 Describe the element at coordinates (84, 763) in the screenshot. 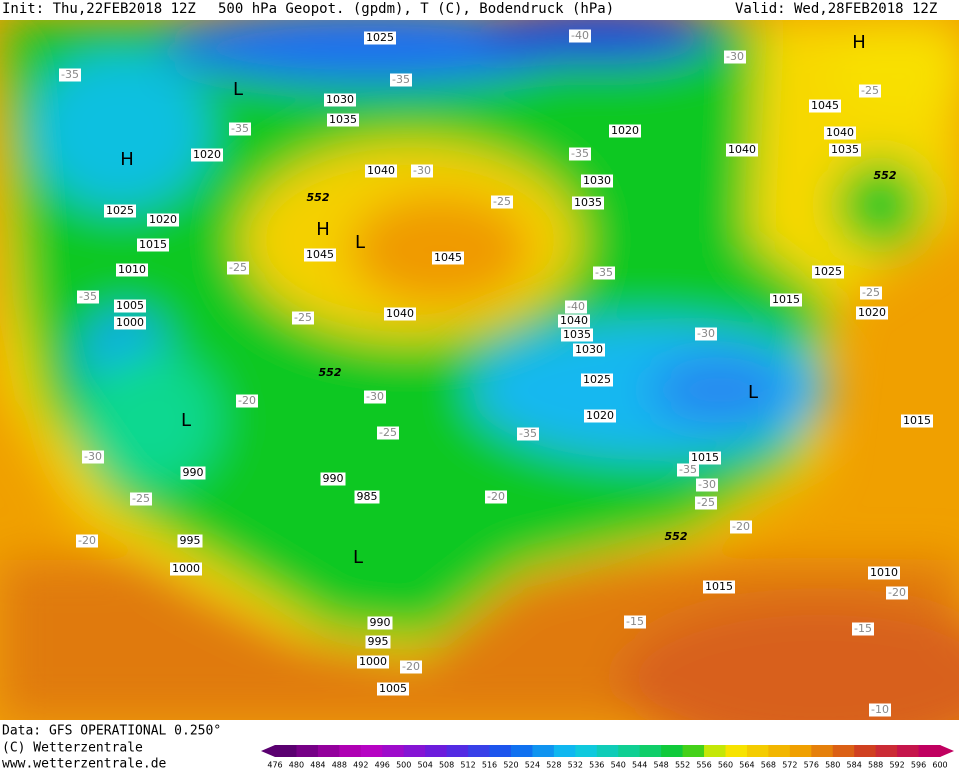

I see `website: www.wetterzentrale.de` at that location.